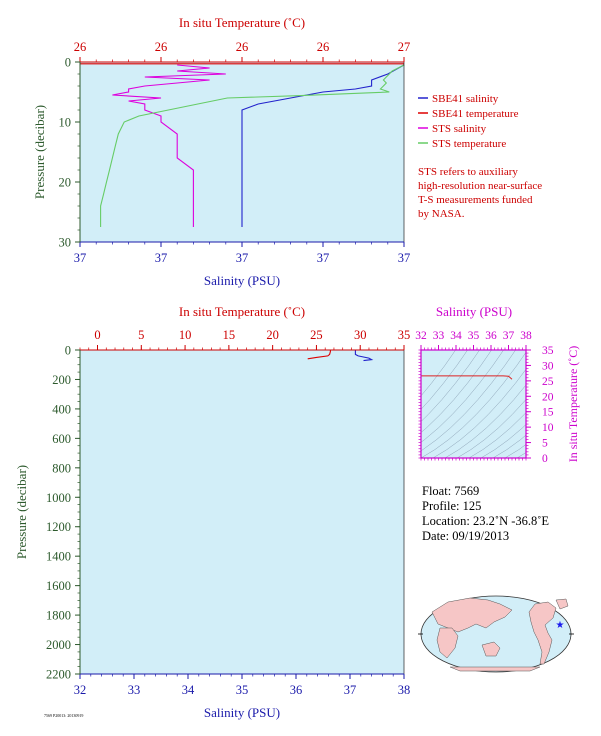 The width and height of the screenshot is (601, 736). What do you see at coordinates (548, 366) in the screenshot?
I see `ts-temp-tick-label-1: 30` at bounding box center [548, 366].